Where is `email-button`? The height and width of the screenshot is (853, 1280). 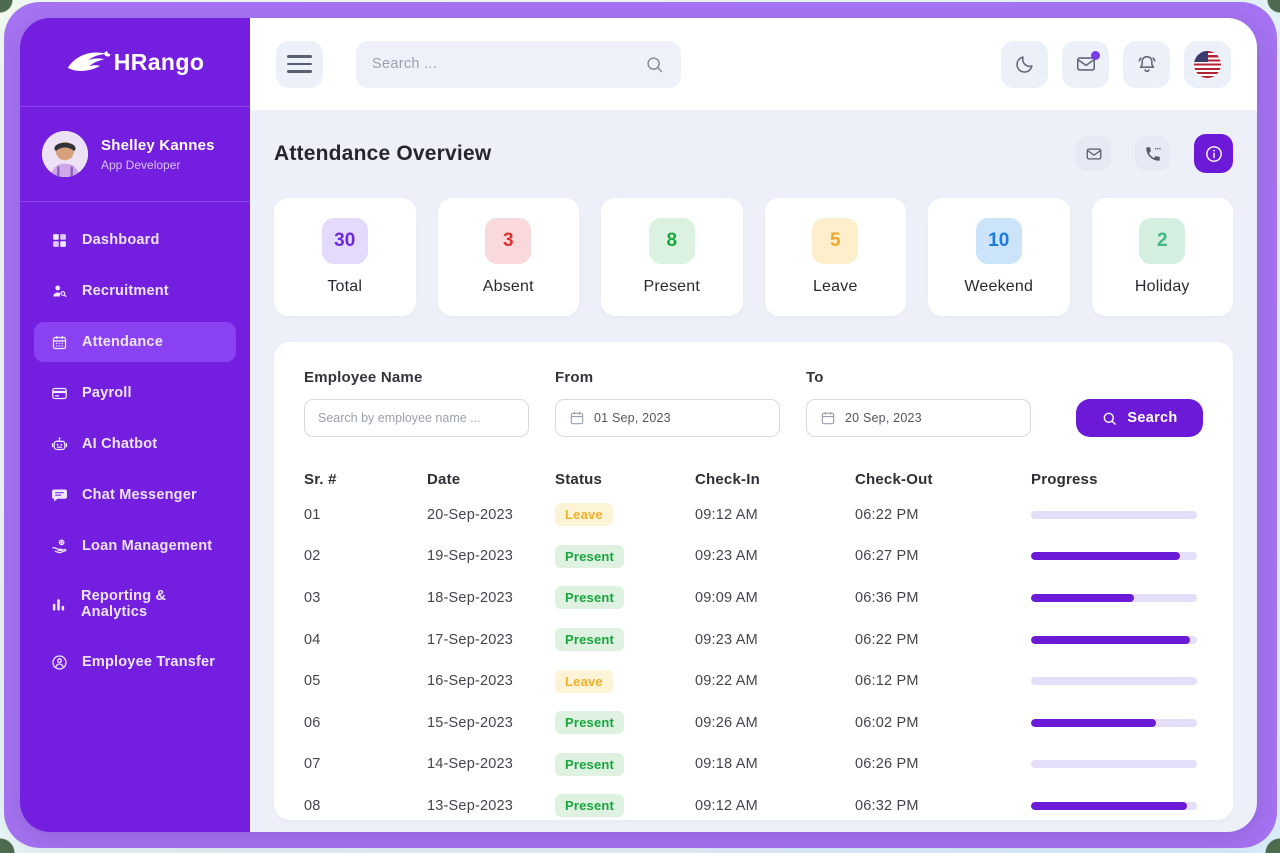 email-button is located at coordinates (1093, 153).